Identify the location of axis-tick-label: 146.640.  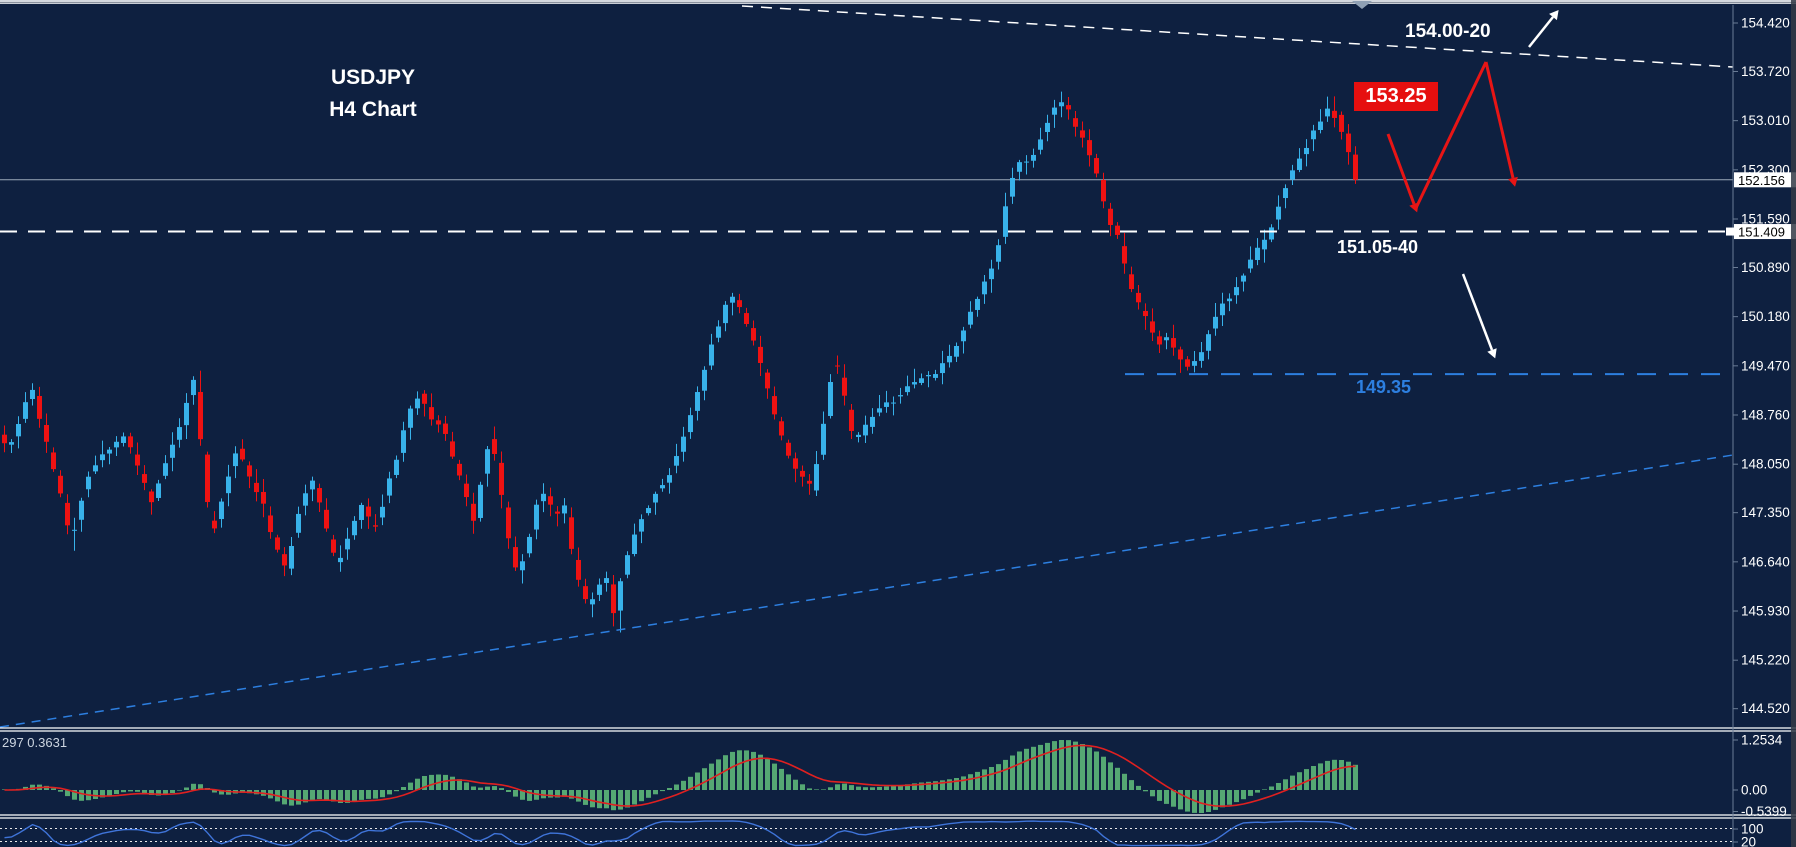
(1765, 561).